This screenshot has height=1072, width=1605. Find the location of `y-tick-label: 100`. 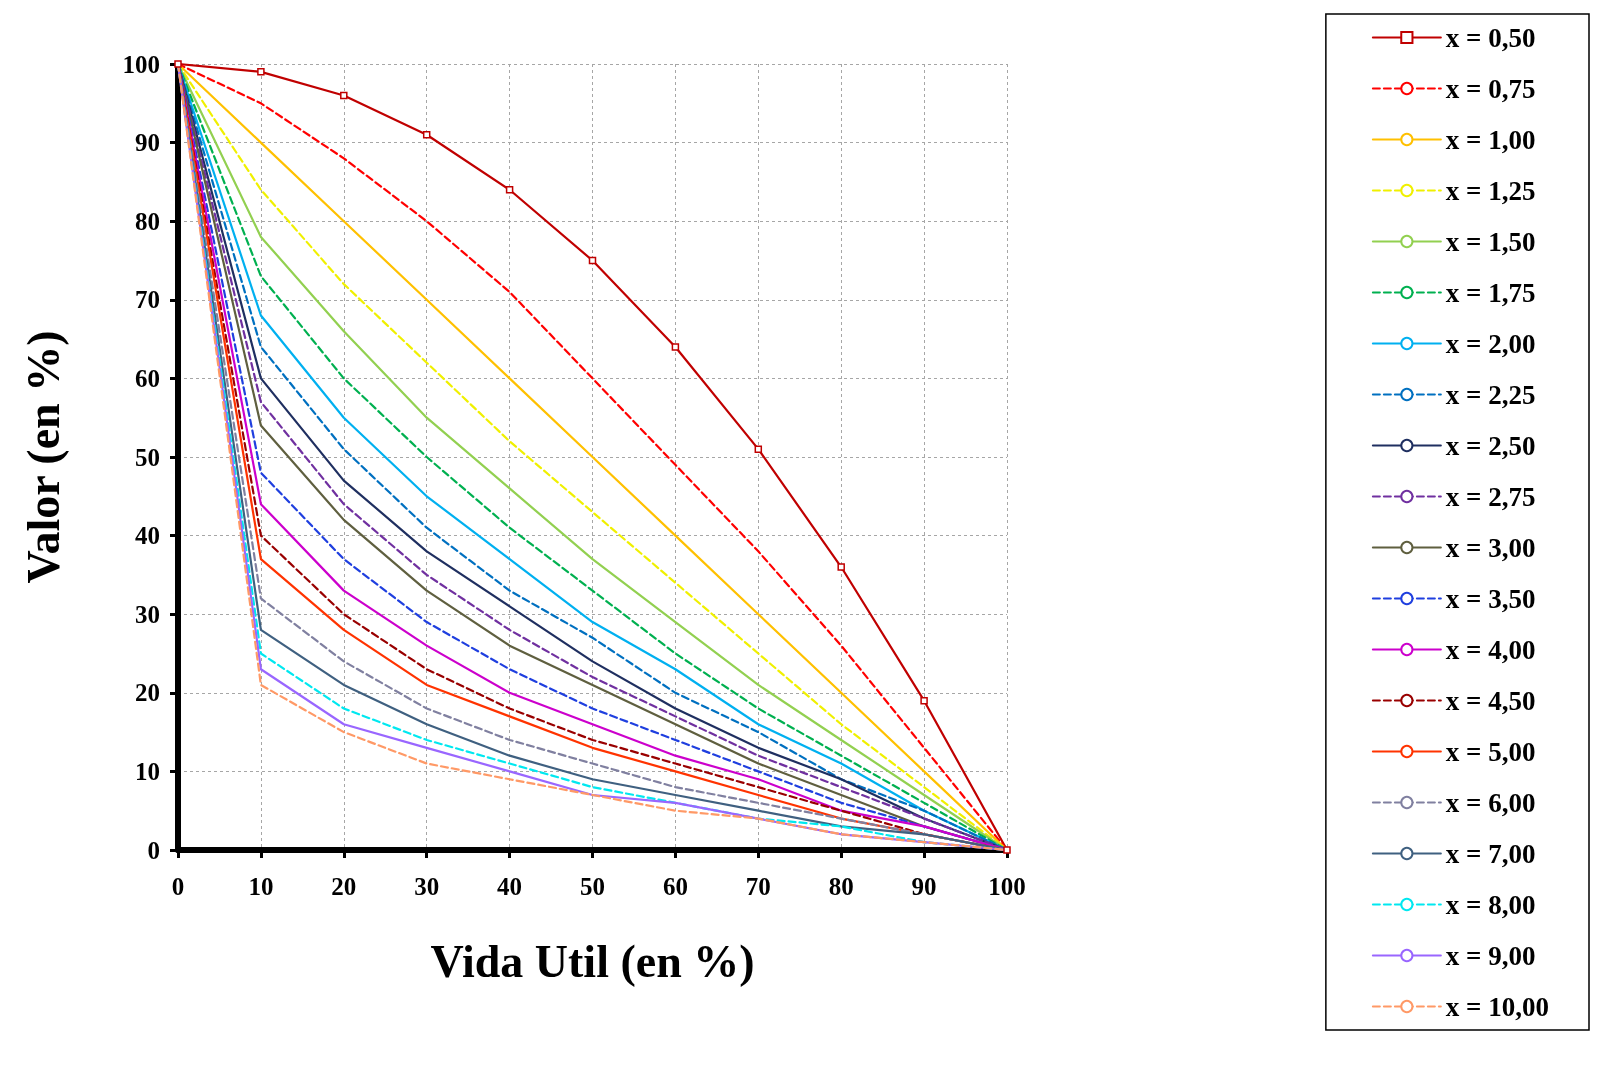

y-tick-label: 100 is located at coordinates (141, 64).